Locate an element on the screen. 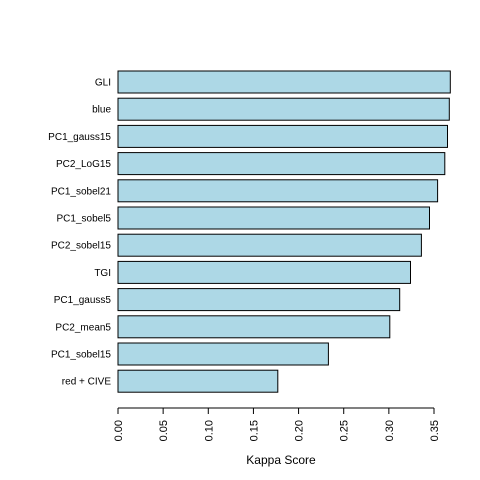 Image resolution: width=480 pixels, height=480 pixels. category-label: TGI is located at coordinates (102, 273).